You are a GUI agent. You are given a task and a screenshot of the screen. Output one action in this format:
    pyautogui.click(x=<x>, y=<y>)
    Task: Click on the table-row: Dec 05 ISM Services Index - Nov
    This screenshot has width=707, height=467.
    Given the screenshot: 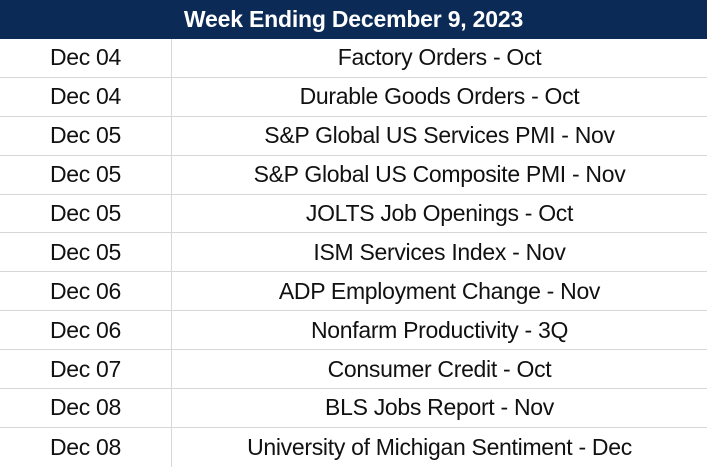 What is the action you would take?
    pyautogui.click(x=353, y=253)
    